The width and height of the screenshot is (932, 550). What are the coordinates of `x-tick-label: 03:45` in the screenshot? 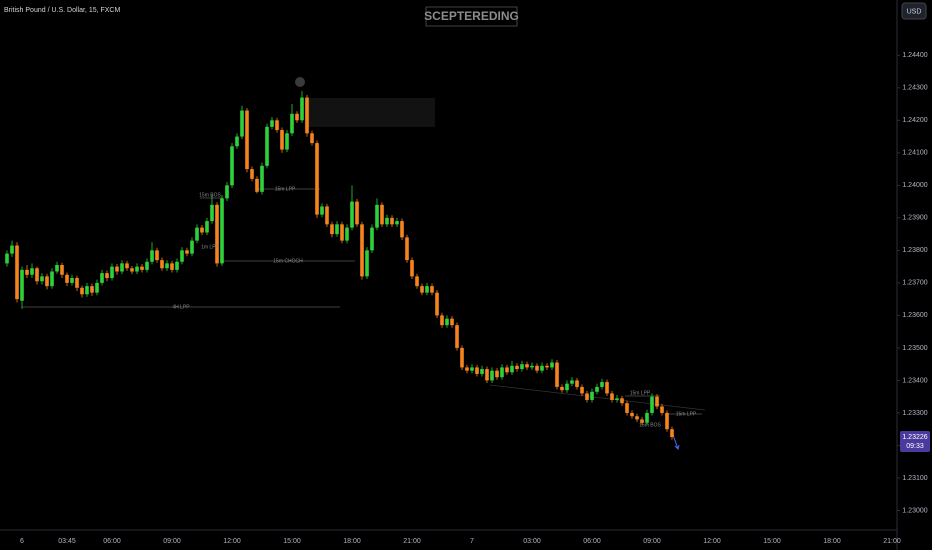 It's located at (67, 541).